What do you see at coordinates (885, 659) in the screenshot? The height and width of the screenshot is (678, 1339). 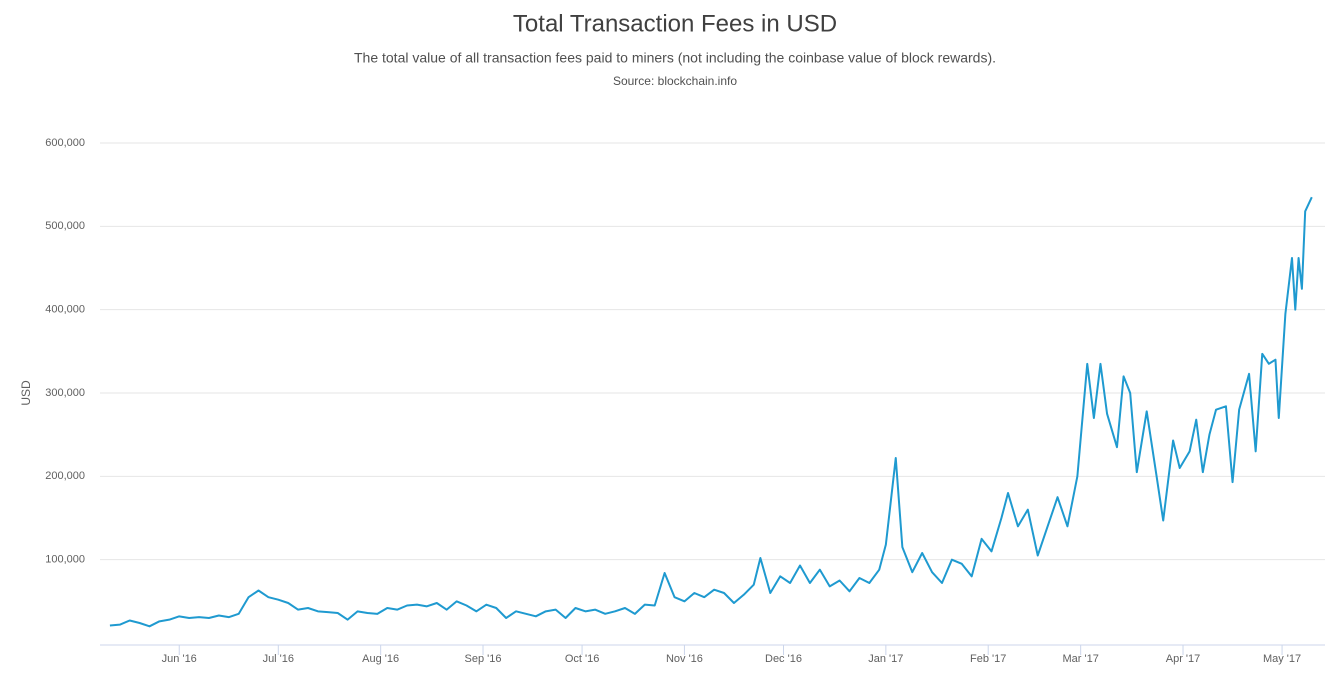 I see `x-tick-label: Jan '17` at bounding box center [885, 659].